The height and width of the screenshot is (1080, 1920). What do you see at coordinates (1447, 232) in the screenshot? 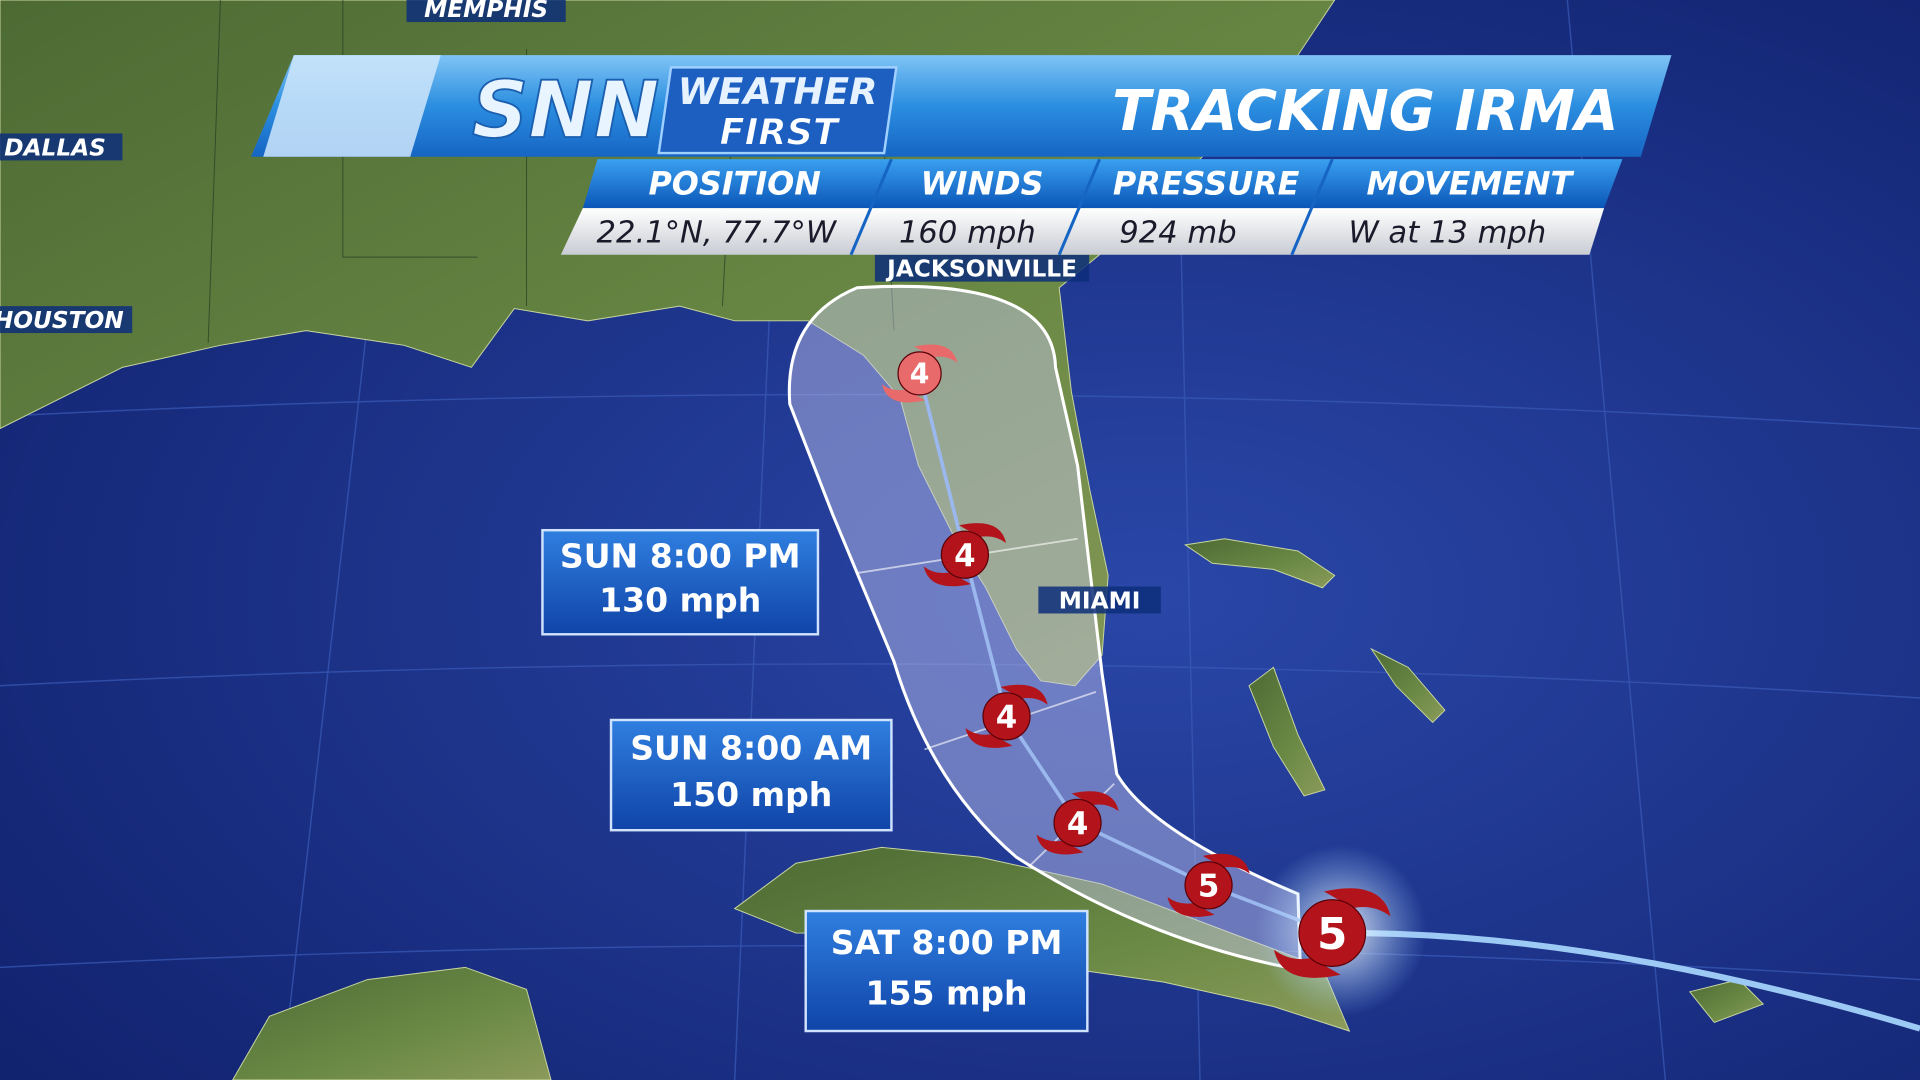
I see `stat-value: W at 13 mph` at bounding box center [1447, 232].